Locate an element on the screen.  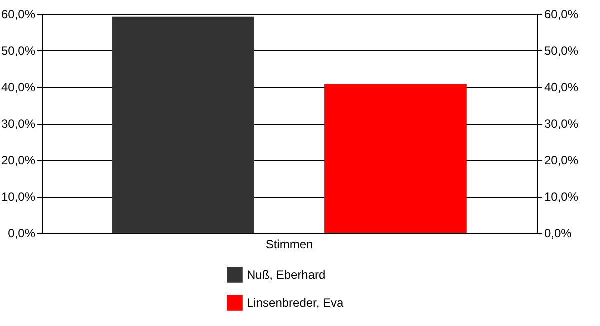
text: 60,0% is located at coordinates (561, 15).